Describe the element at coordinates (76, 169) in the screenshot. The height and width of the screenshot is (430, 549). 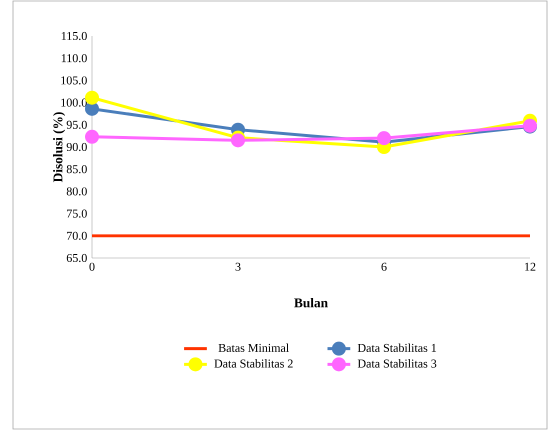
I see `y-tick-label: 85.0` at that location.